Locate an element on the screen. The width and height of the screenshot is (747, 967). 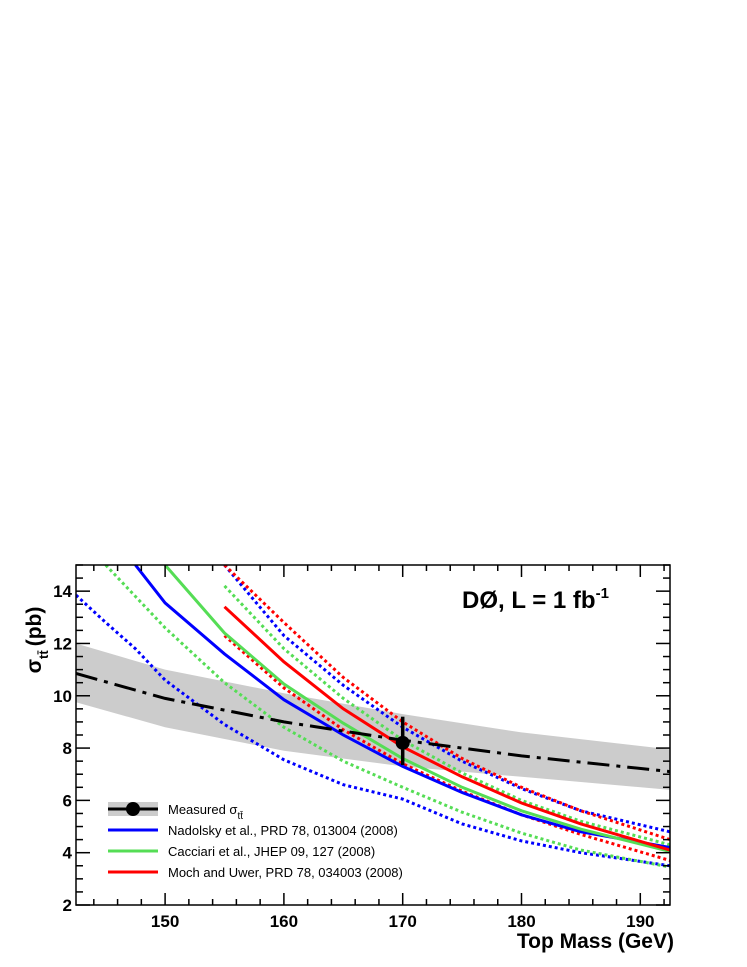
chart-title: DØ, L = 1 fb-1 is located at coordinates (535, 599).